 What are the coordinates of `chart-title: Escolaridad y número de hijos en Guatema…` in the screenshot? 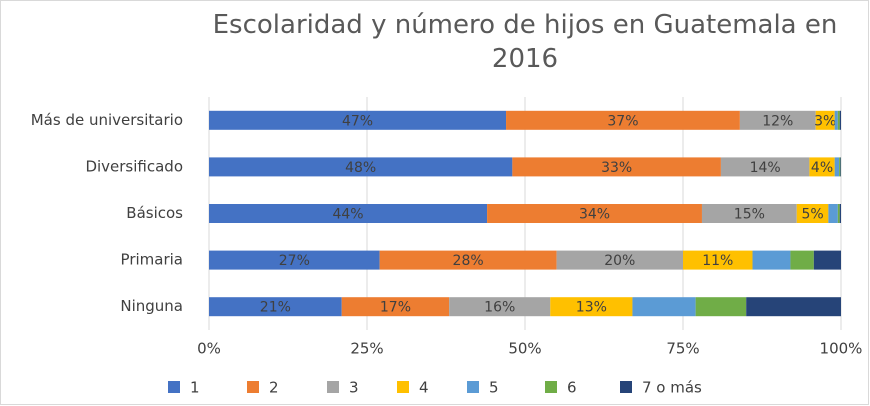 It's located at (525, 42).